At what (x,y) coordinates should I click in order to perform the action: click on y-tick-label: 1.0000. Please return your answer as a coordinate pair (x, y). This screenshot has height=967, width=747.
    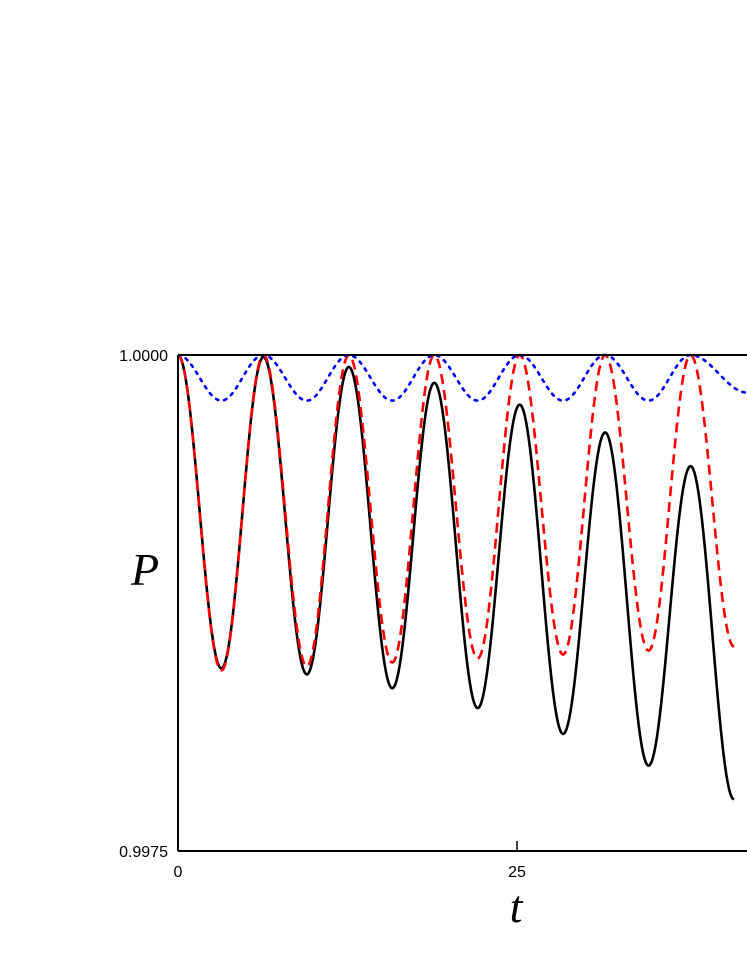
    Looking at the image, I should click on (143, 356).